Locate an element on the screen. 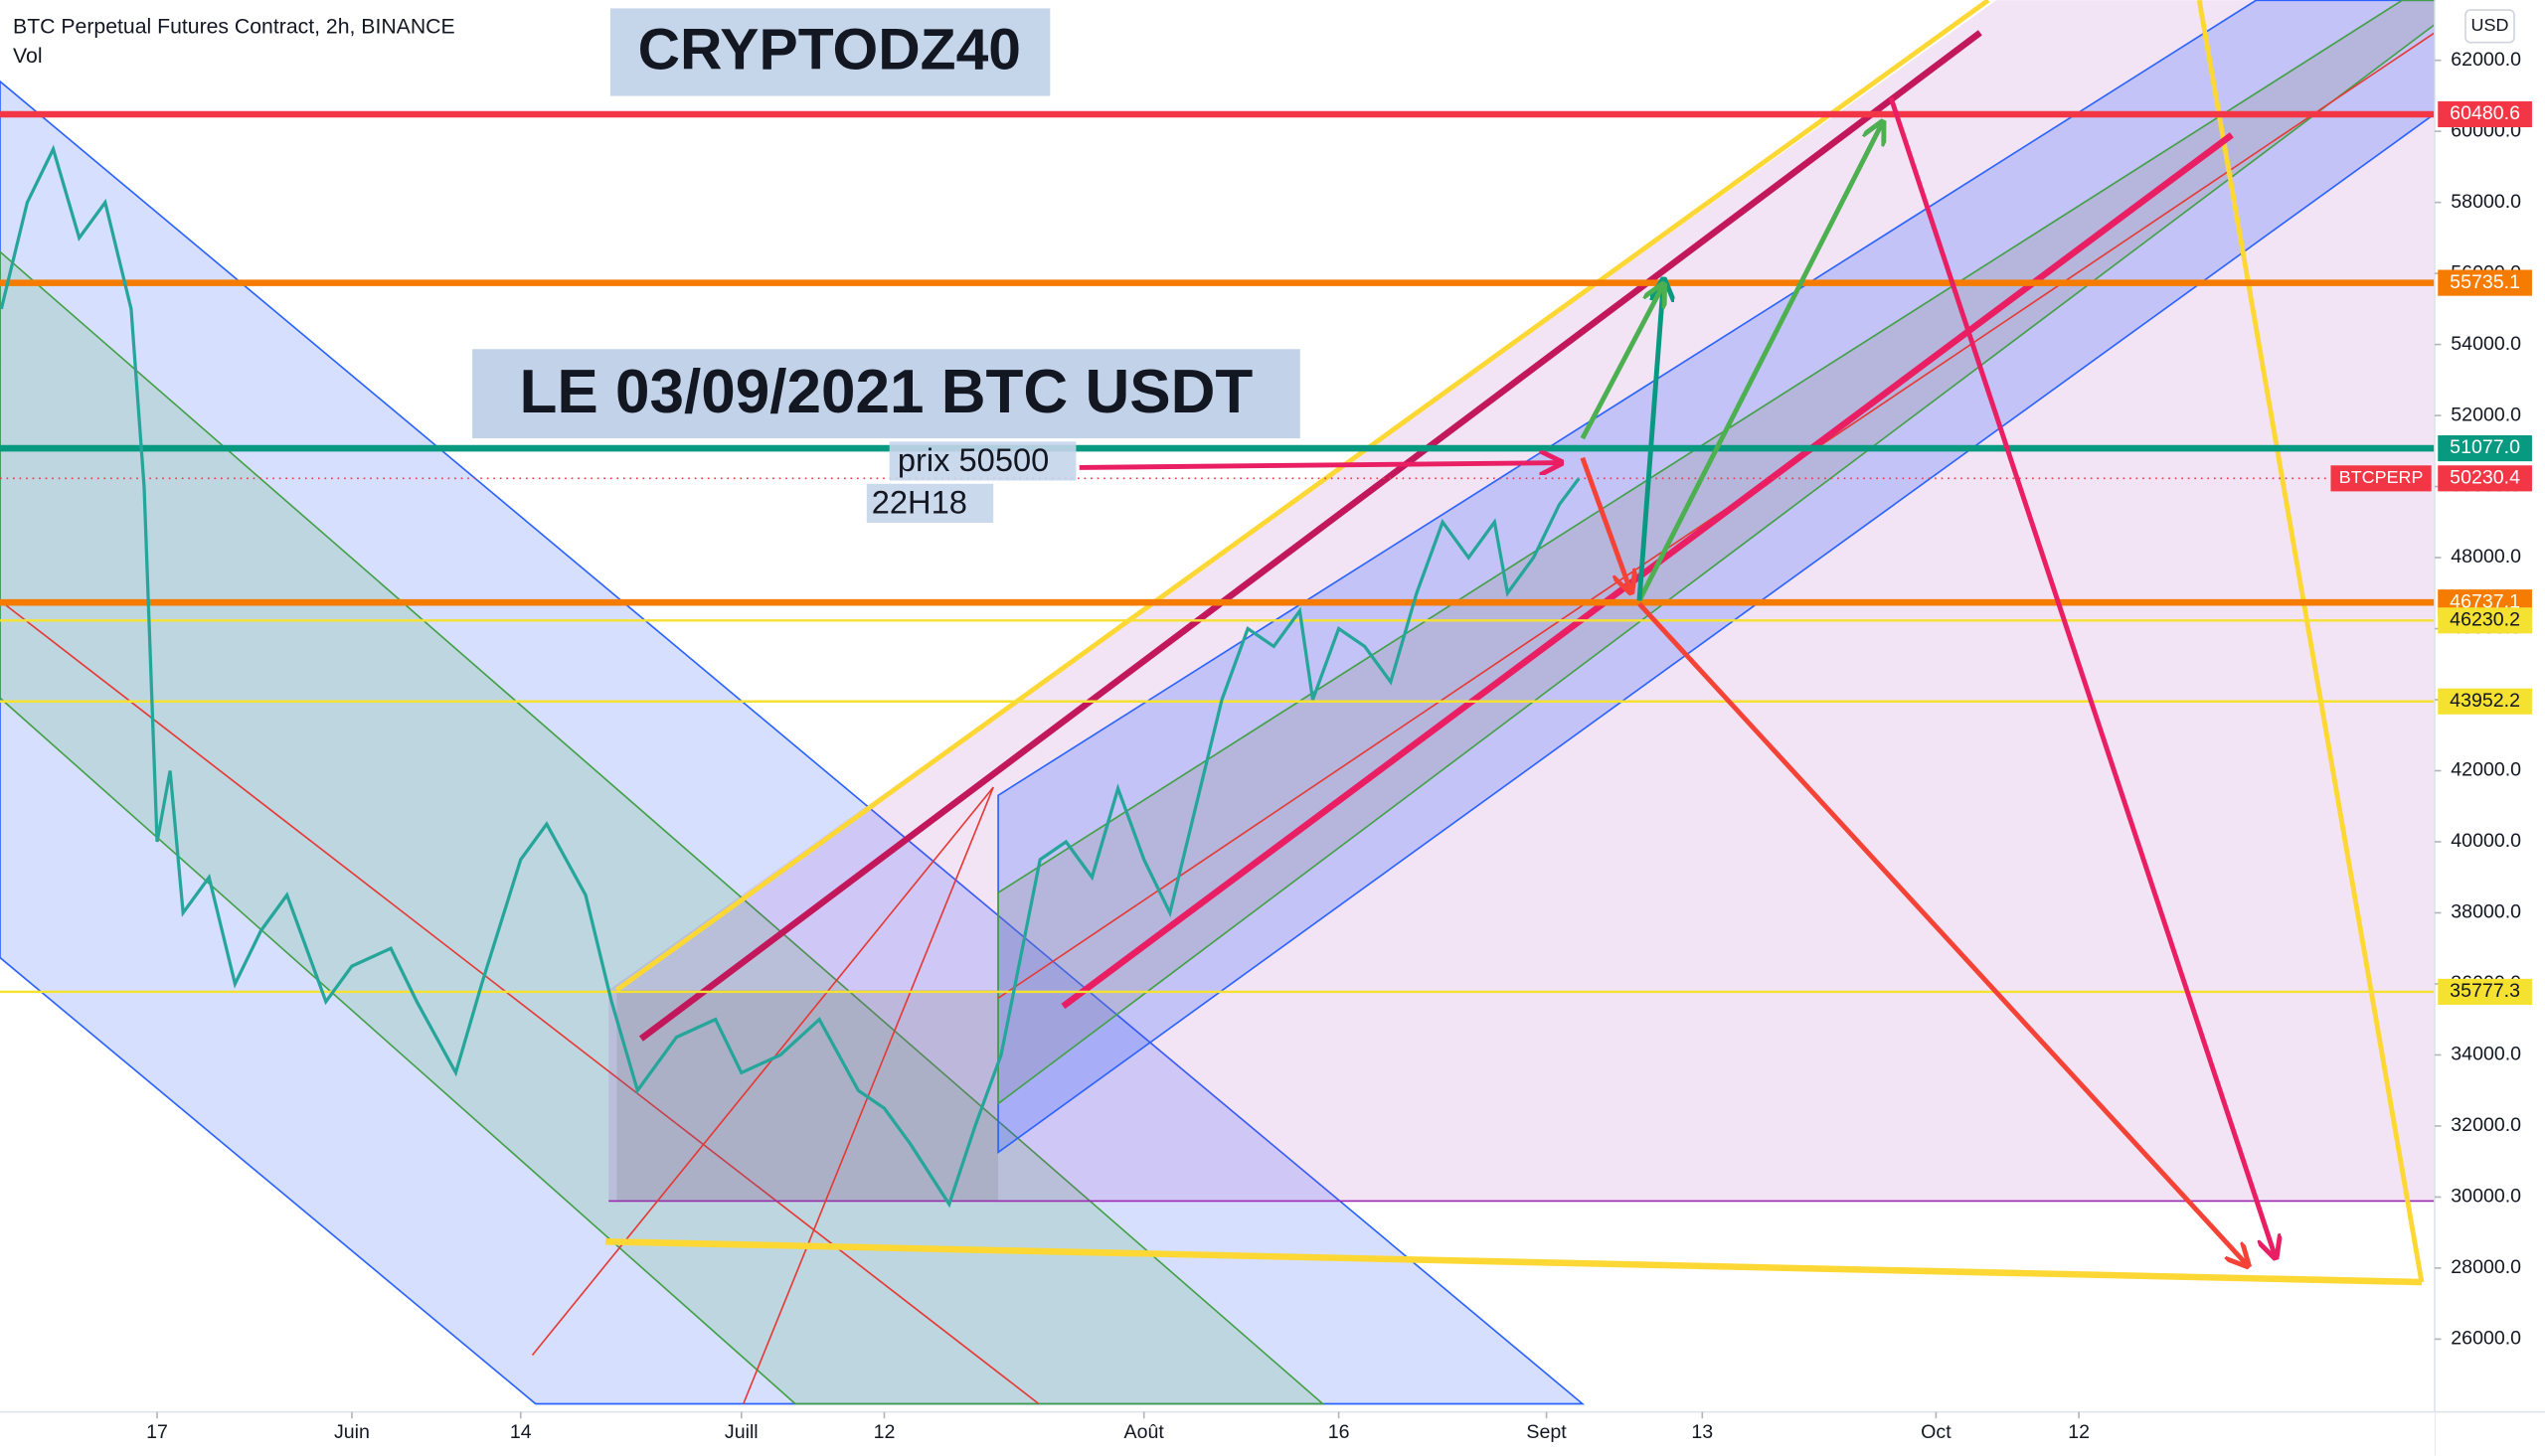 The height and width of the screenshot is (1456, 2545). current-price-name-box is located at coordinates (2381, 478).